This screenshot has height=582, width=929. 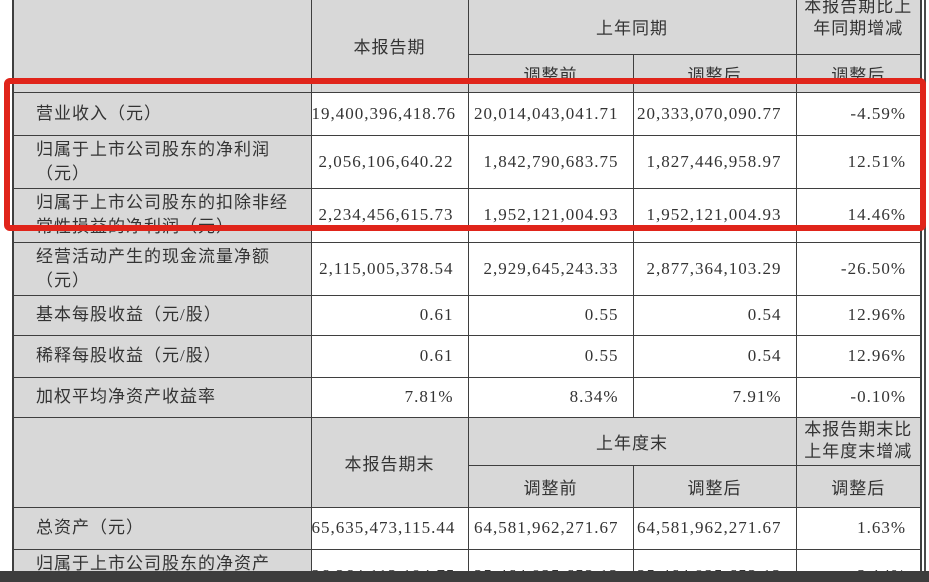 What do you see at coordinates (714, 397) in the screenshot?
I see `prior-after-cell: 7.91%` at bounding box center [714, 397].